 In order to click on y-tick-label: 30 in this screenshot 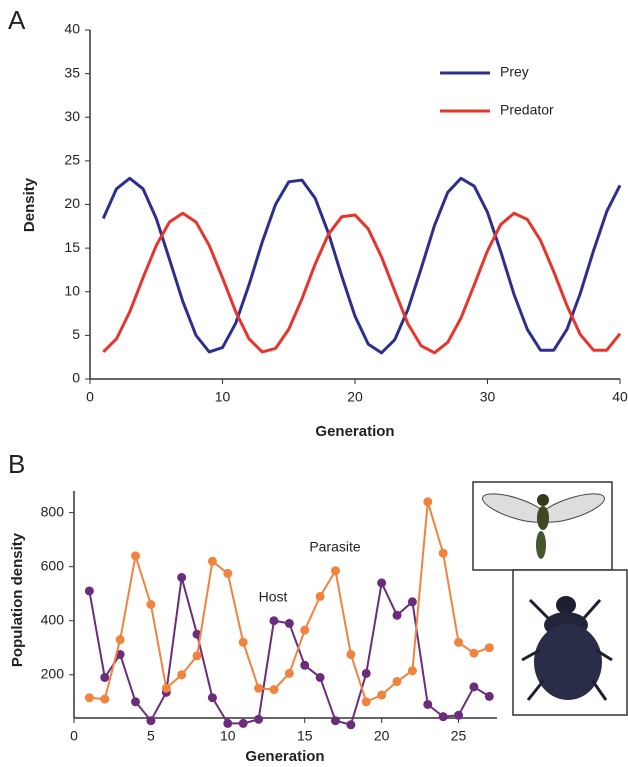, I will do `click(72, 116)`.